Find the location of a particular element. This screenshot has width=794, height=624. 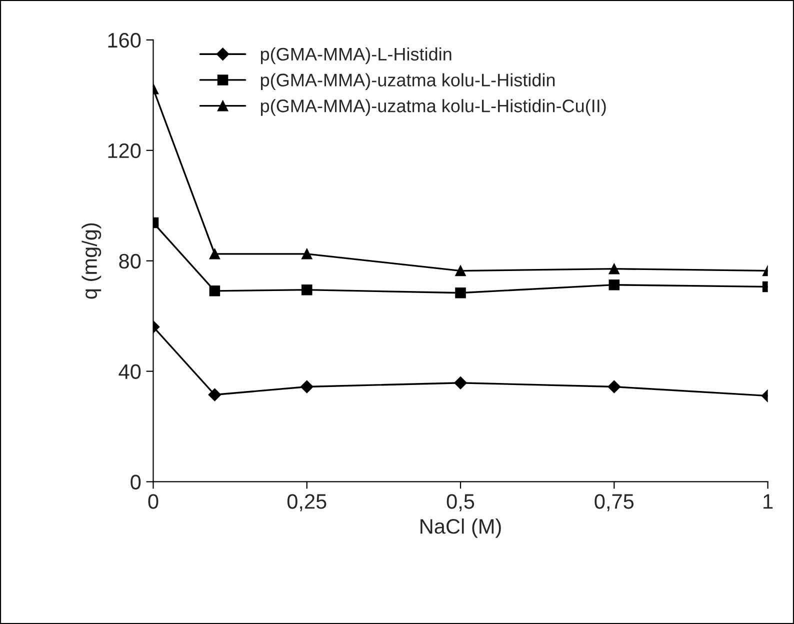

y-tick-label: 120 is located at coordinates (124, 150).